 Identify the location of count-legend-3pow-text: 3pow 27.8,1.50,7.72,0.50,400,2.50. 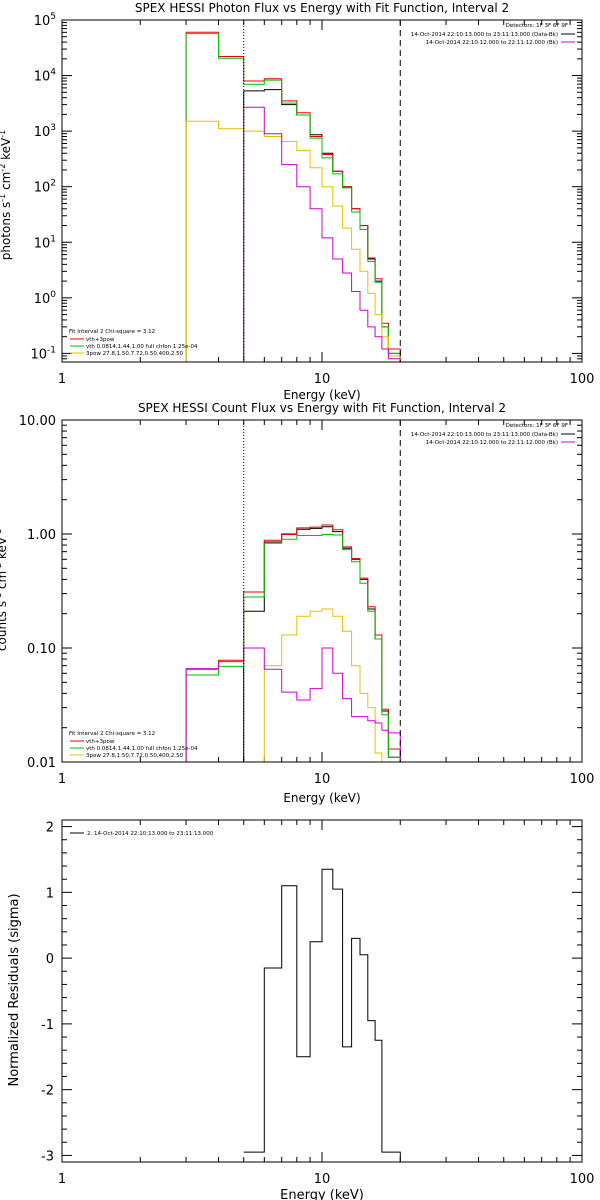
(135, 756).